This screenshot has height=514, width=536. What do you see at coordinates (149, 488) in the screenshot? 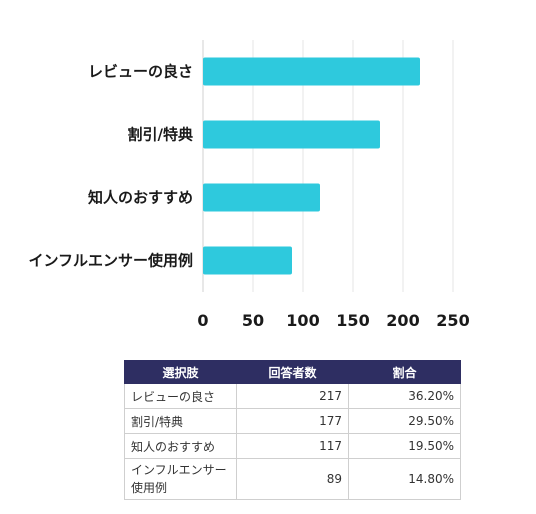
I see `row-choice-line2: 使用例` at bounding box center [149, 488].